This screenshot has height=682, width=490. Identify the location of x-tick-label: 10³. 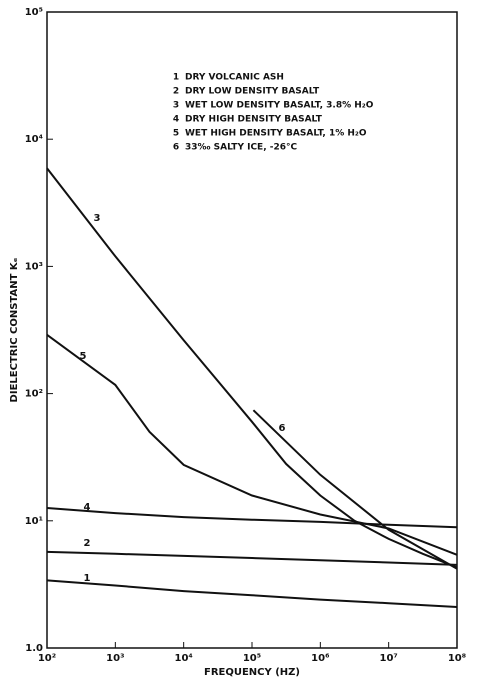
(115, 658).